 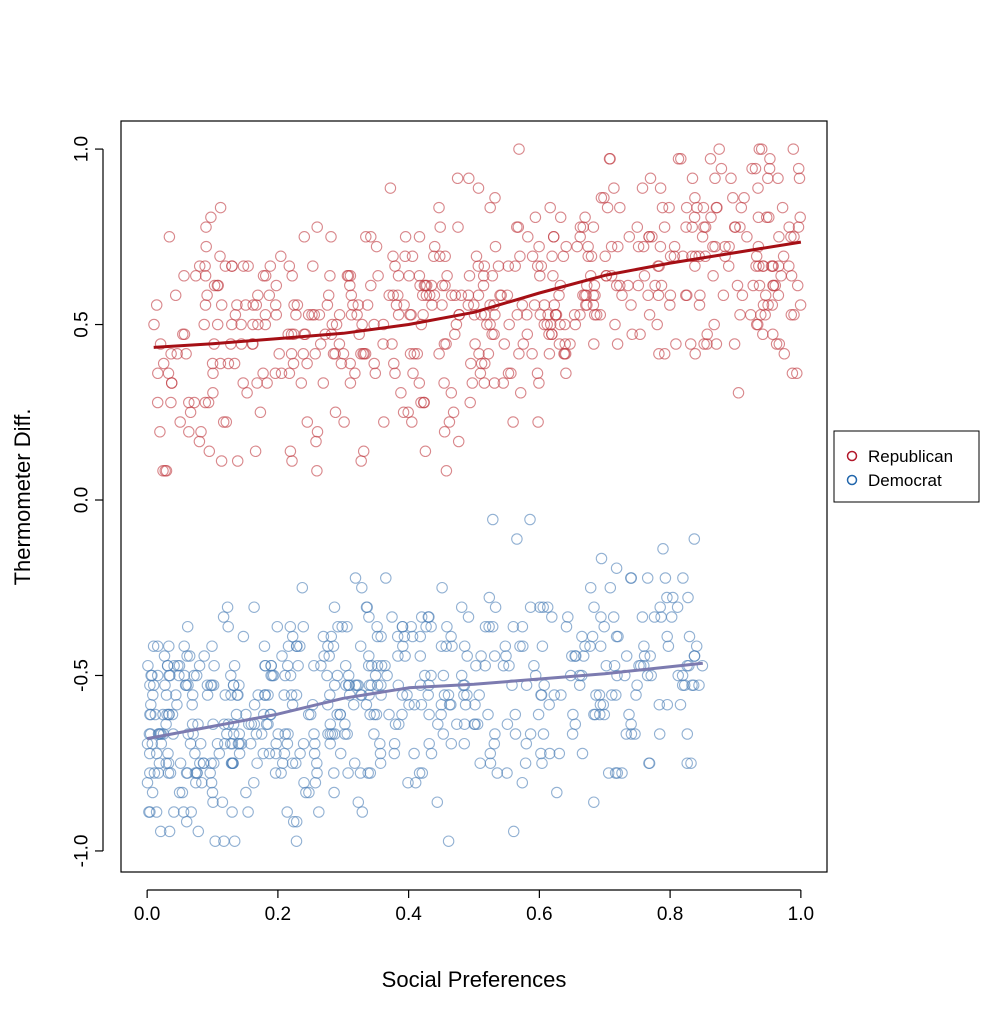 I want to click on x-axis-title: Social Preferences, so click(x=474, y=979).